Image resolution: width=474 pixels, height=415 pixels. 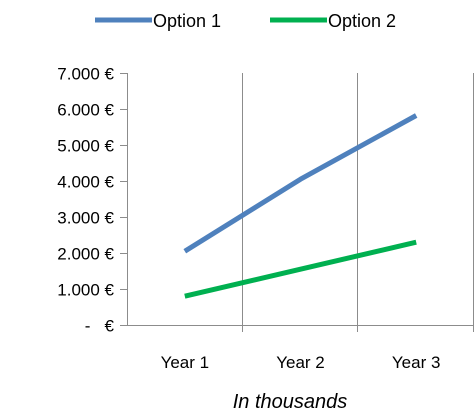 What do you see at coordinates (362, 21) in the screenshot?
I see `legend-label: Option 2` at bounding box center [362, 21].